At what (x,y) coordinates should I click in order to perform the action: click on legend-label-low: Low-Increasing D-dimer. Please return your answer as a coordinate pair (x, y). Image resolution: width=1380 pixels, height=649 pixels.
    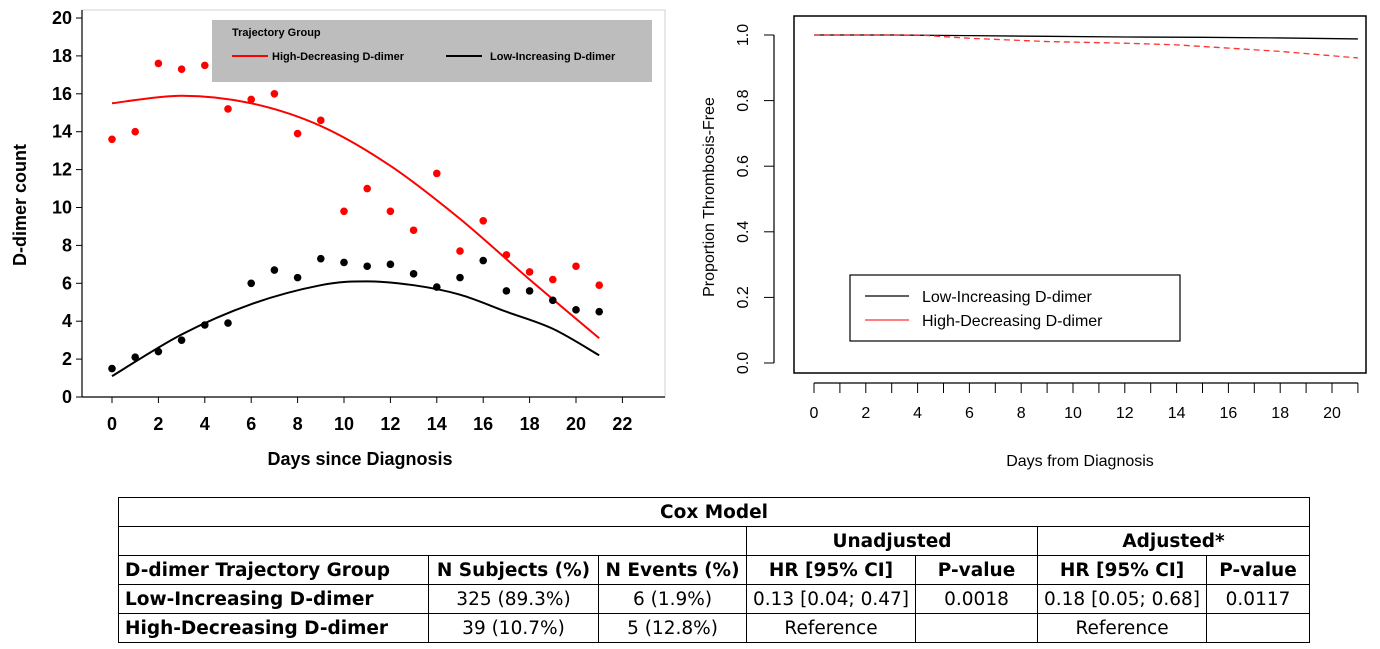
    Looking at the image, I should click on (553, 57).